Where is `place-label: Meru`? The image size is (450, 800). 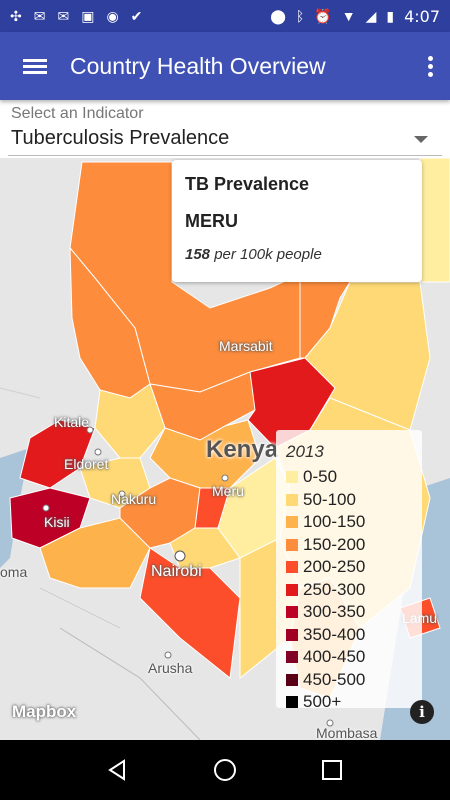
place-label: Meru is located at coordinates (228, 491).